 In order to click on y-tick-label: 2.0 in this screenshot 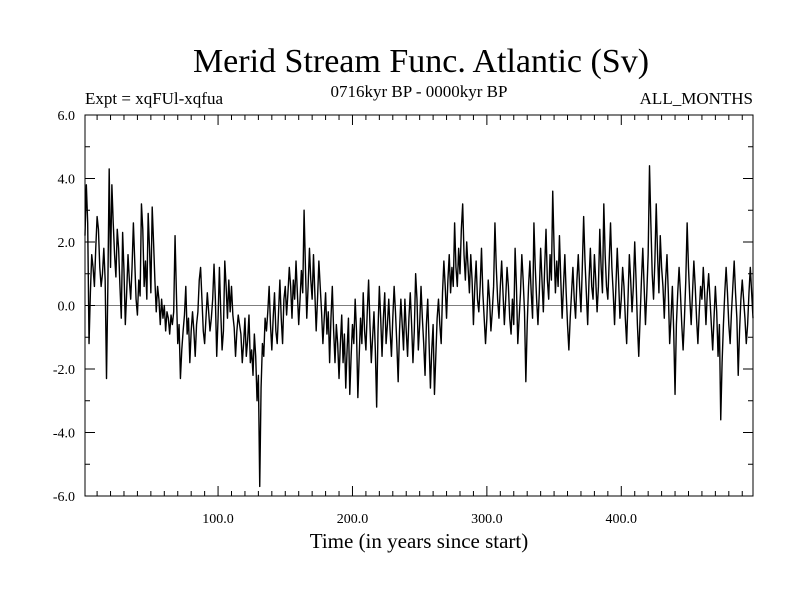, I will do `click(67, 243)`.